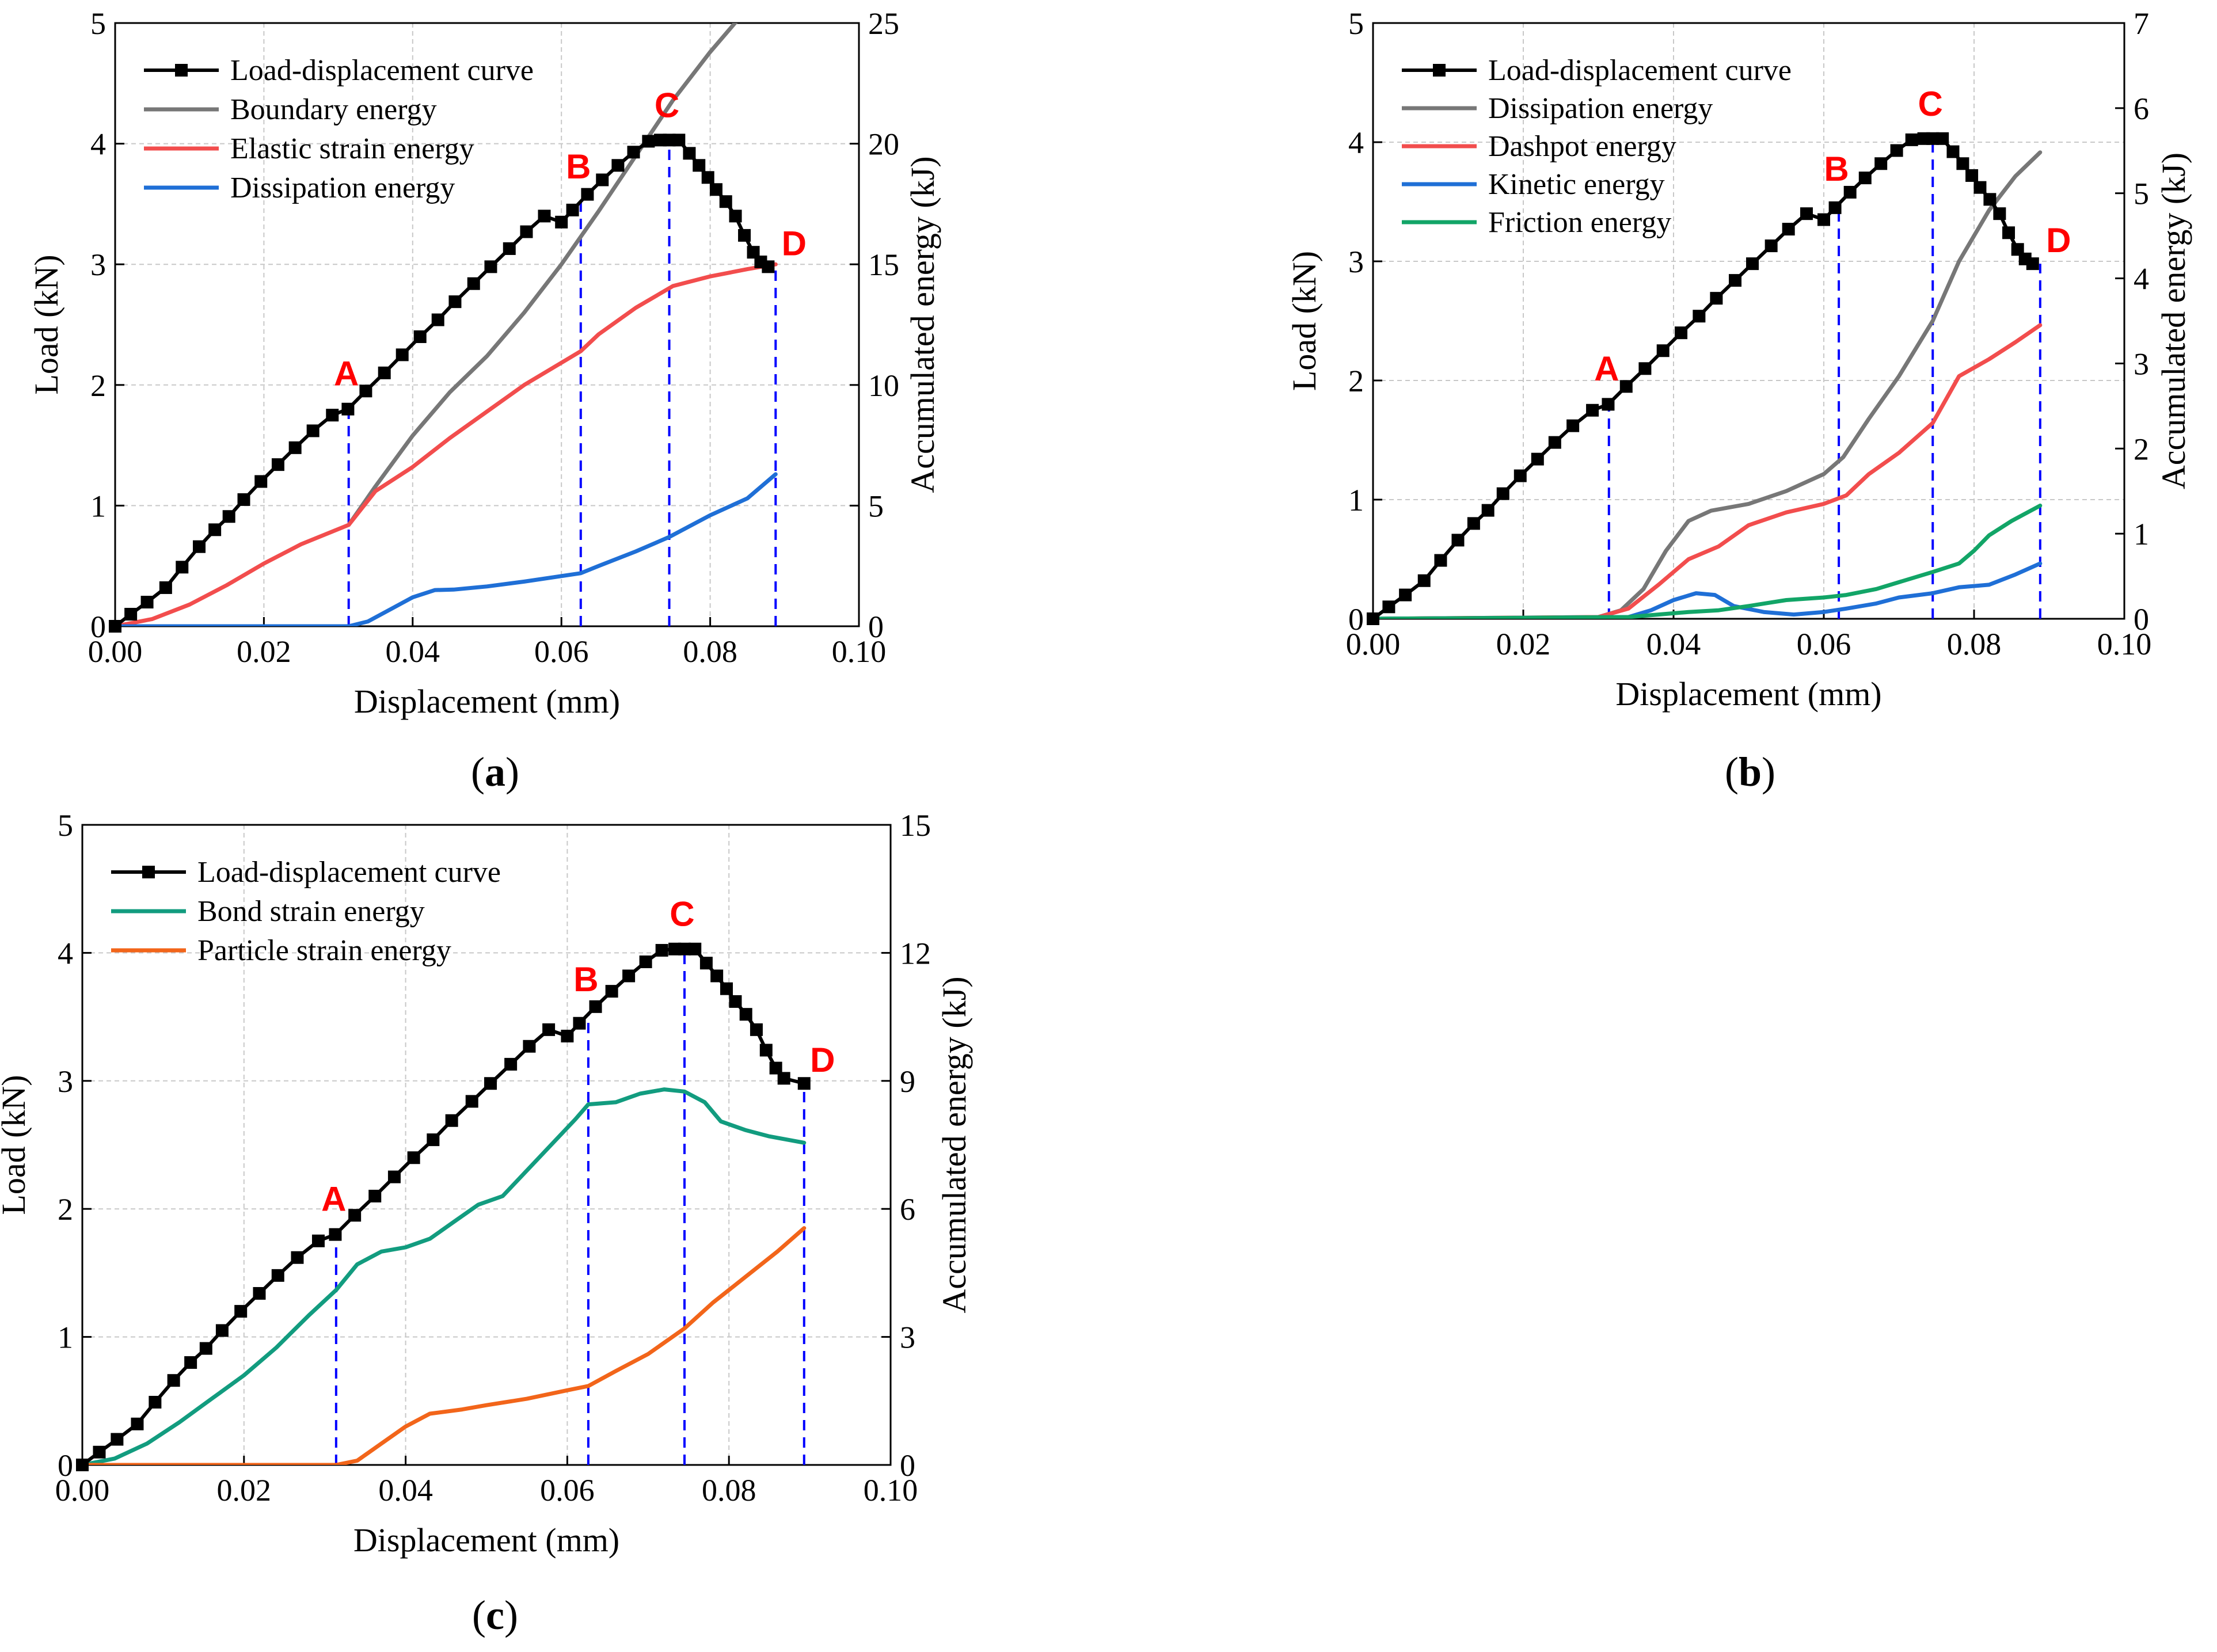  I want to click on x-tick-label: 0.06, so click(561, 651).